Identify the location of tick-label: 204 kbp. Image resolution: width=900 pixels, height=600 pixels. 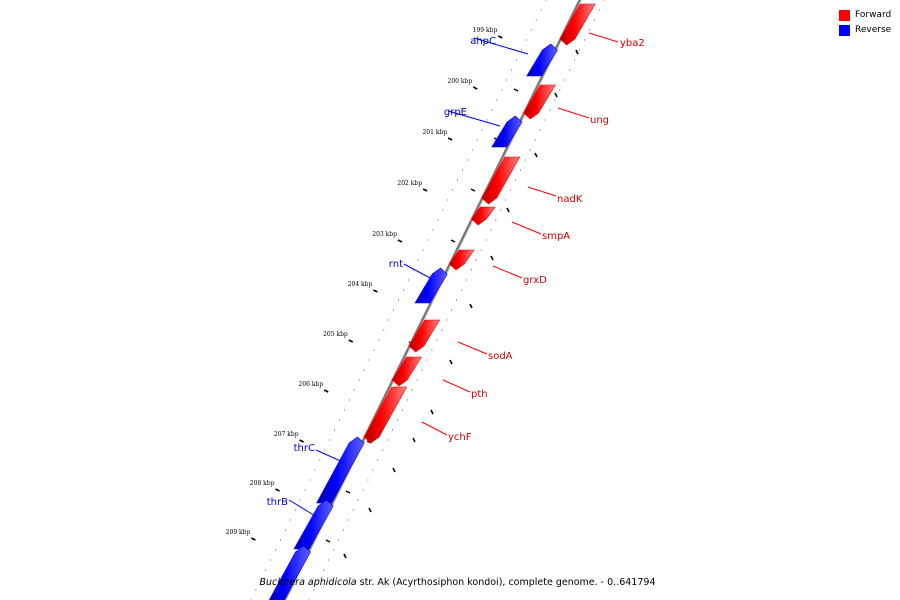
(360, 284).